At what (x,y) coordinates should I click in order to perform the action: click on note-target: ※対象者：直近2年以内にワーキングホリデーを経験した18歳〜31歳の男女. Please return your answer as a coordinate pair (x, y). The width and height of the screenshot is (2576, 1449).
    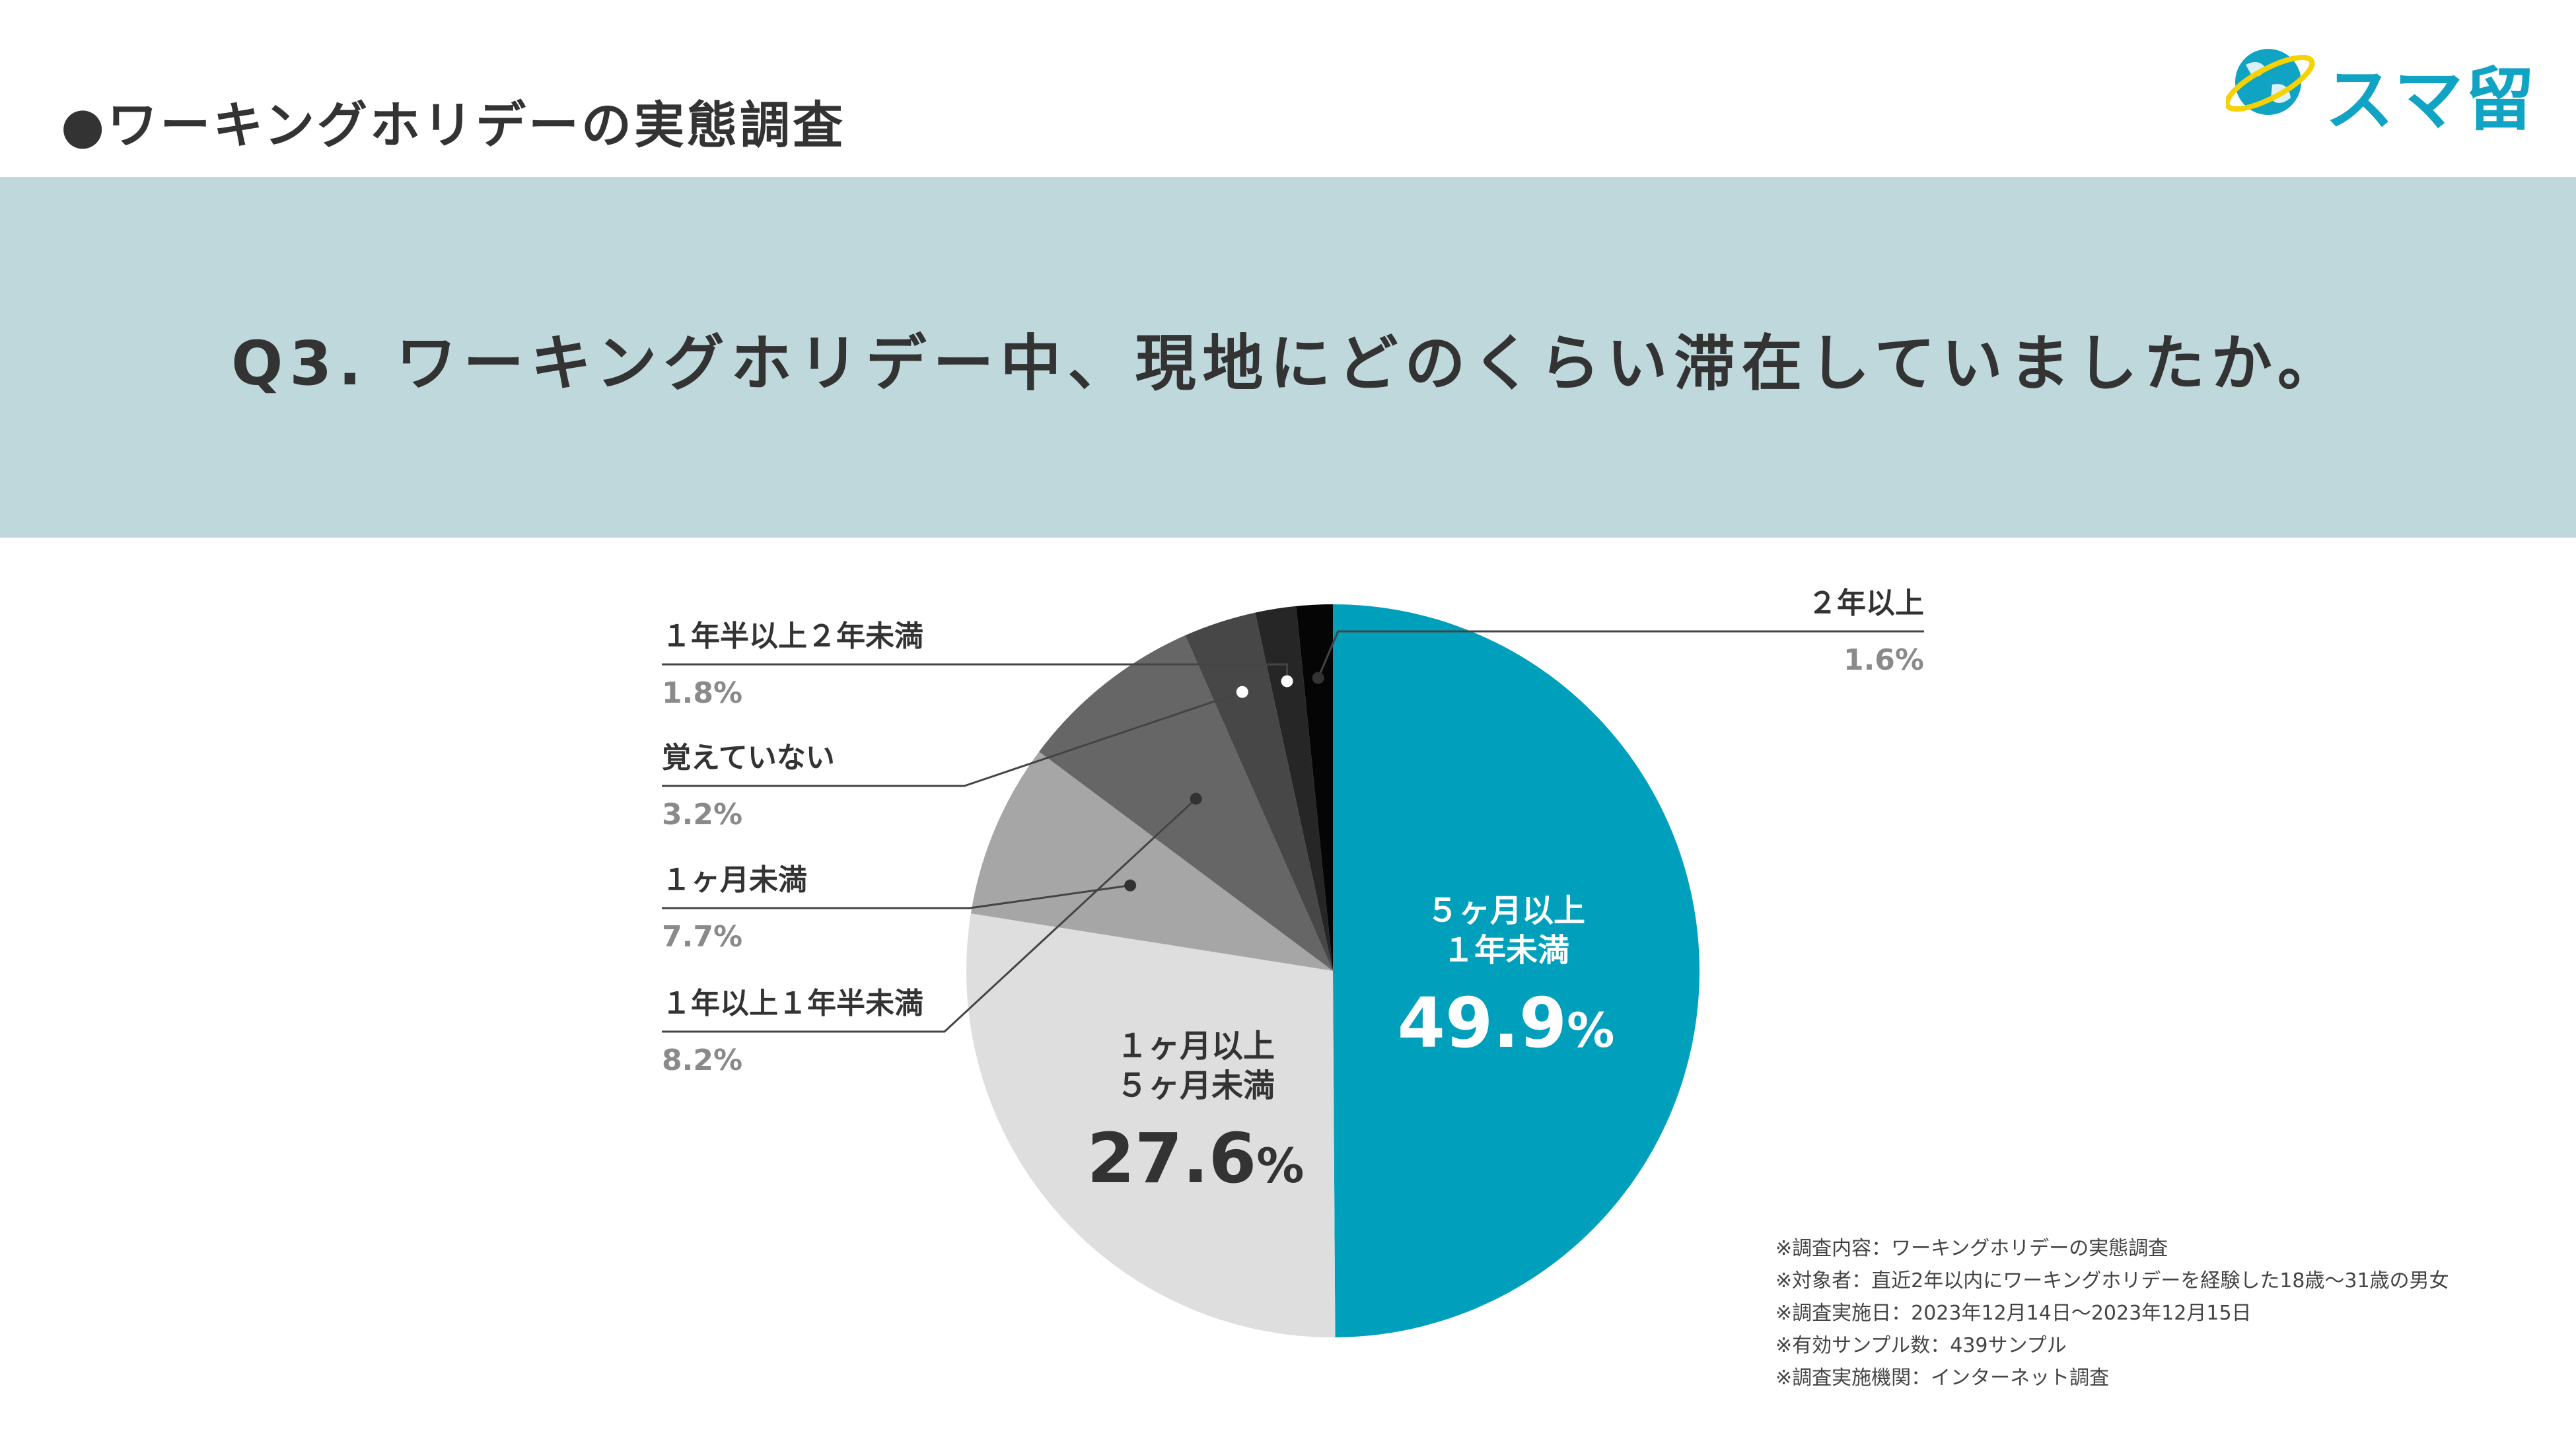
    Looking at the image, I should click on (2112, 1281).